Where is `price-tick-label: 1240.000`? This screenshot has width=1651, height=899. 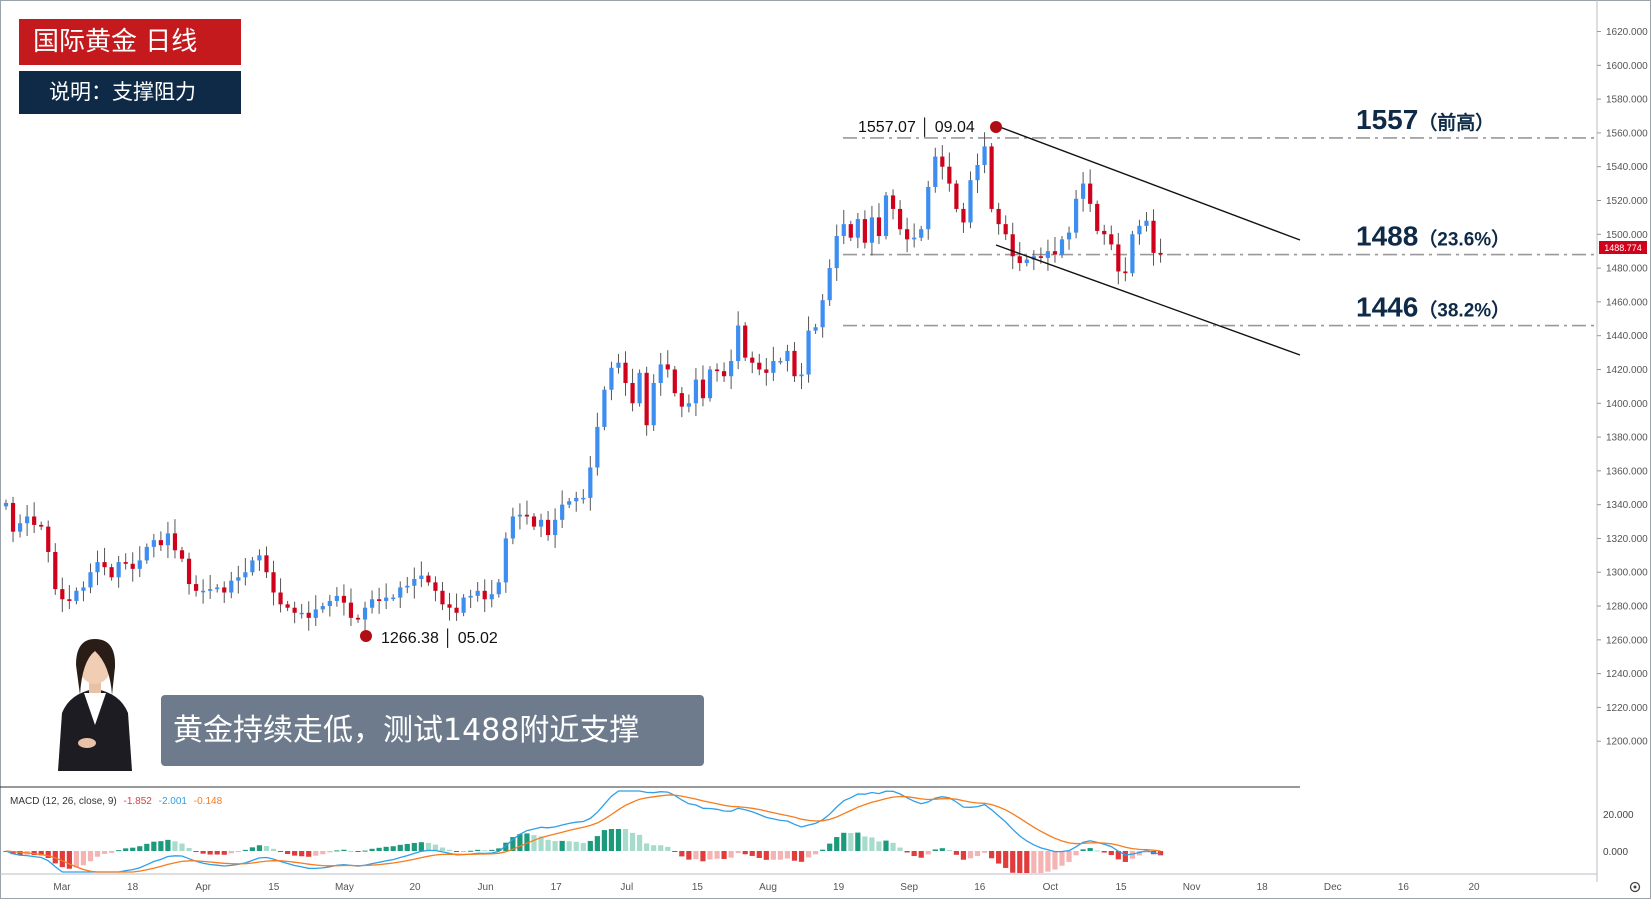 price-tick-label: 1240.000 is located at coordinates (1627, 674).